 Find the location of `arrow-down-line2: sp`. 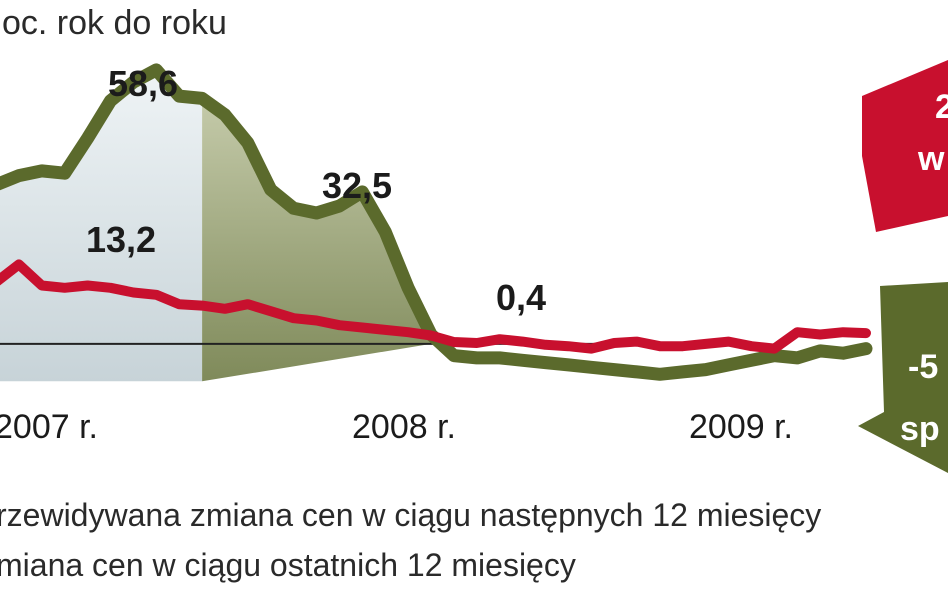

arrow-down-line2: sp is located at coordinates (920, 429).